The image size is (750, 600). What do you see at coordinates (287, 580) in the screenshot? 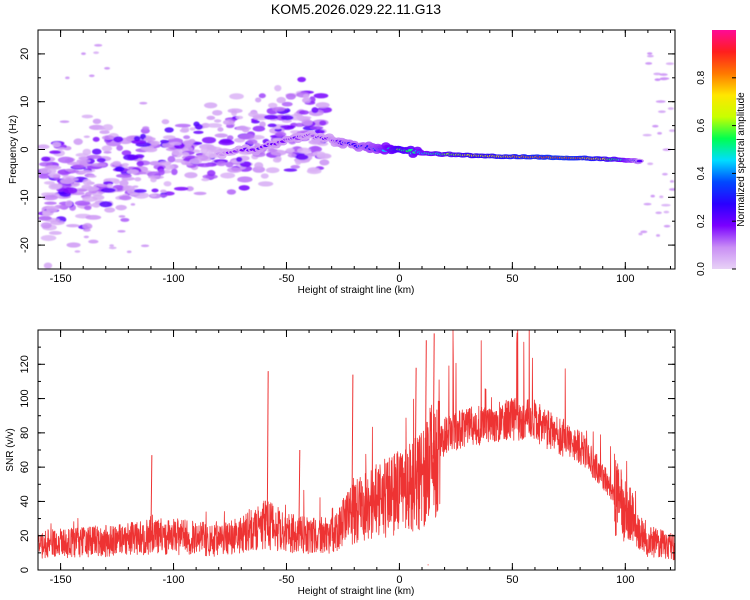
I see `snr-x-tick-label: -50` at bounding box center [287, 580].